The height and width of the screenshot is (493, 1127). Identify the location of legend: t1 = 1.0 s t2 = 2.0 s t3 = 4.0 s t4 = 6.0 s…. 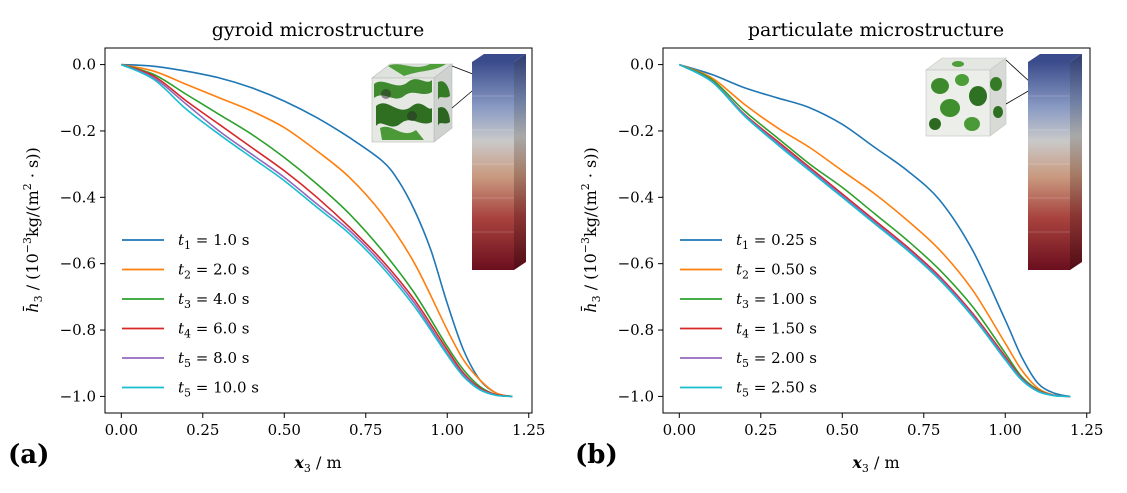
(190, 315).